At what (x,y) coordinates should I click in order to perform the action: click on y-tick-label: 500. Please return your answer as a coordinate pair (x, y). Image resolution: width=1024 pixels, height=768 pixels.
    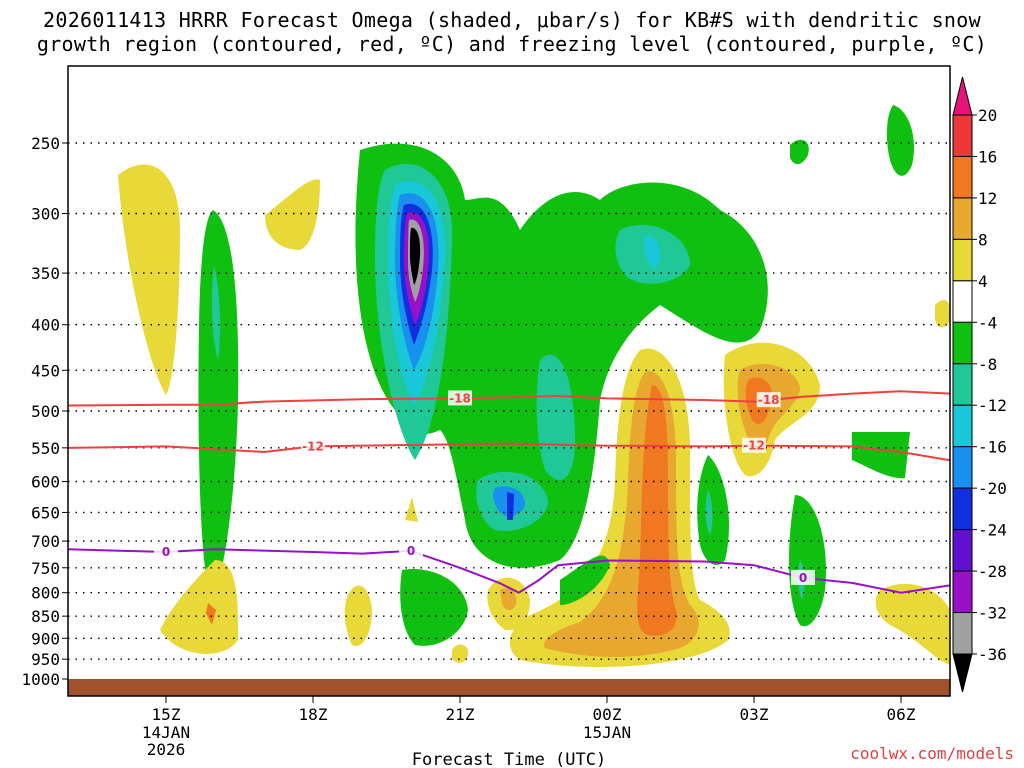
    Looking at the image, I should click on (45, 411).